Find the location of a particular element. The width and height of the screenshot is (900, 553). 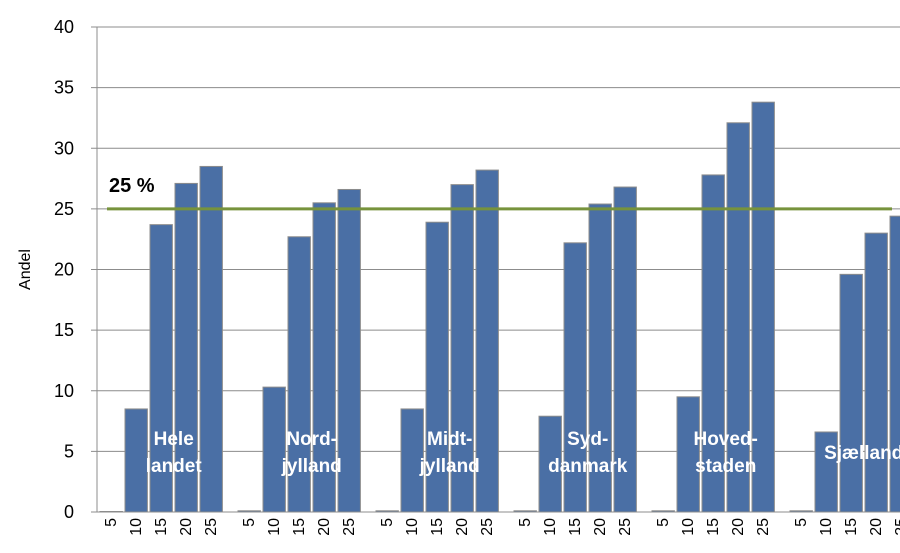

y-tick-label: 20 is located at coordinates (64, 270).